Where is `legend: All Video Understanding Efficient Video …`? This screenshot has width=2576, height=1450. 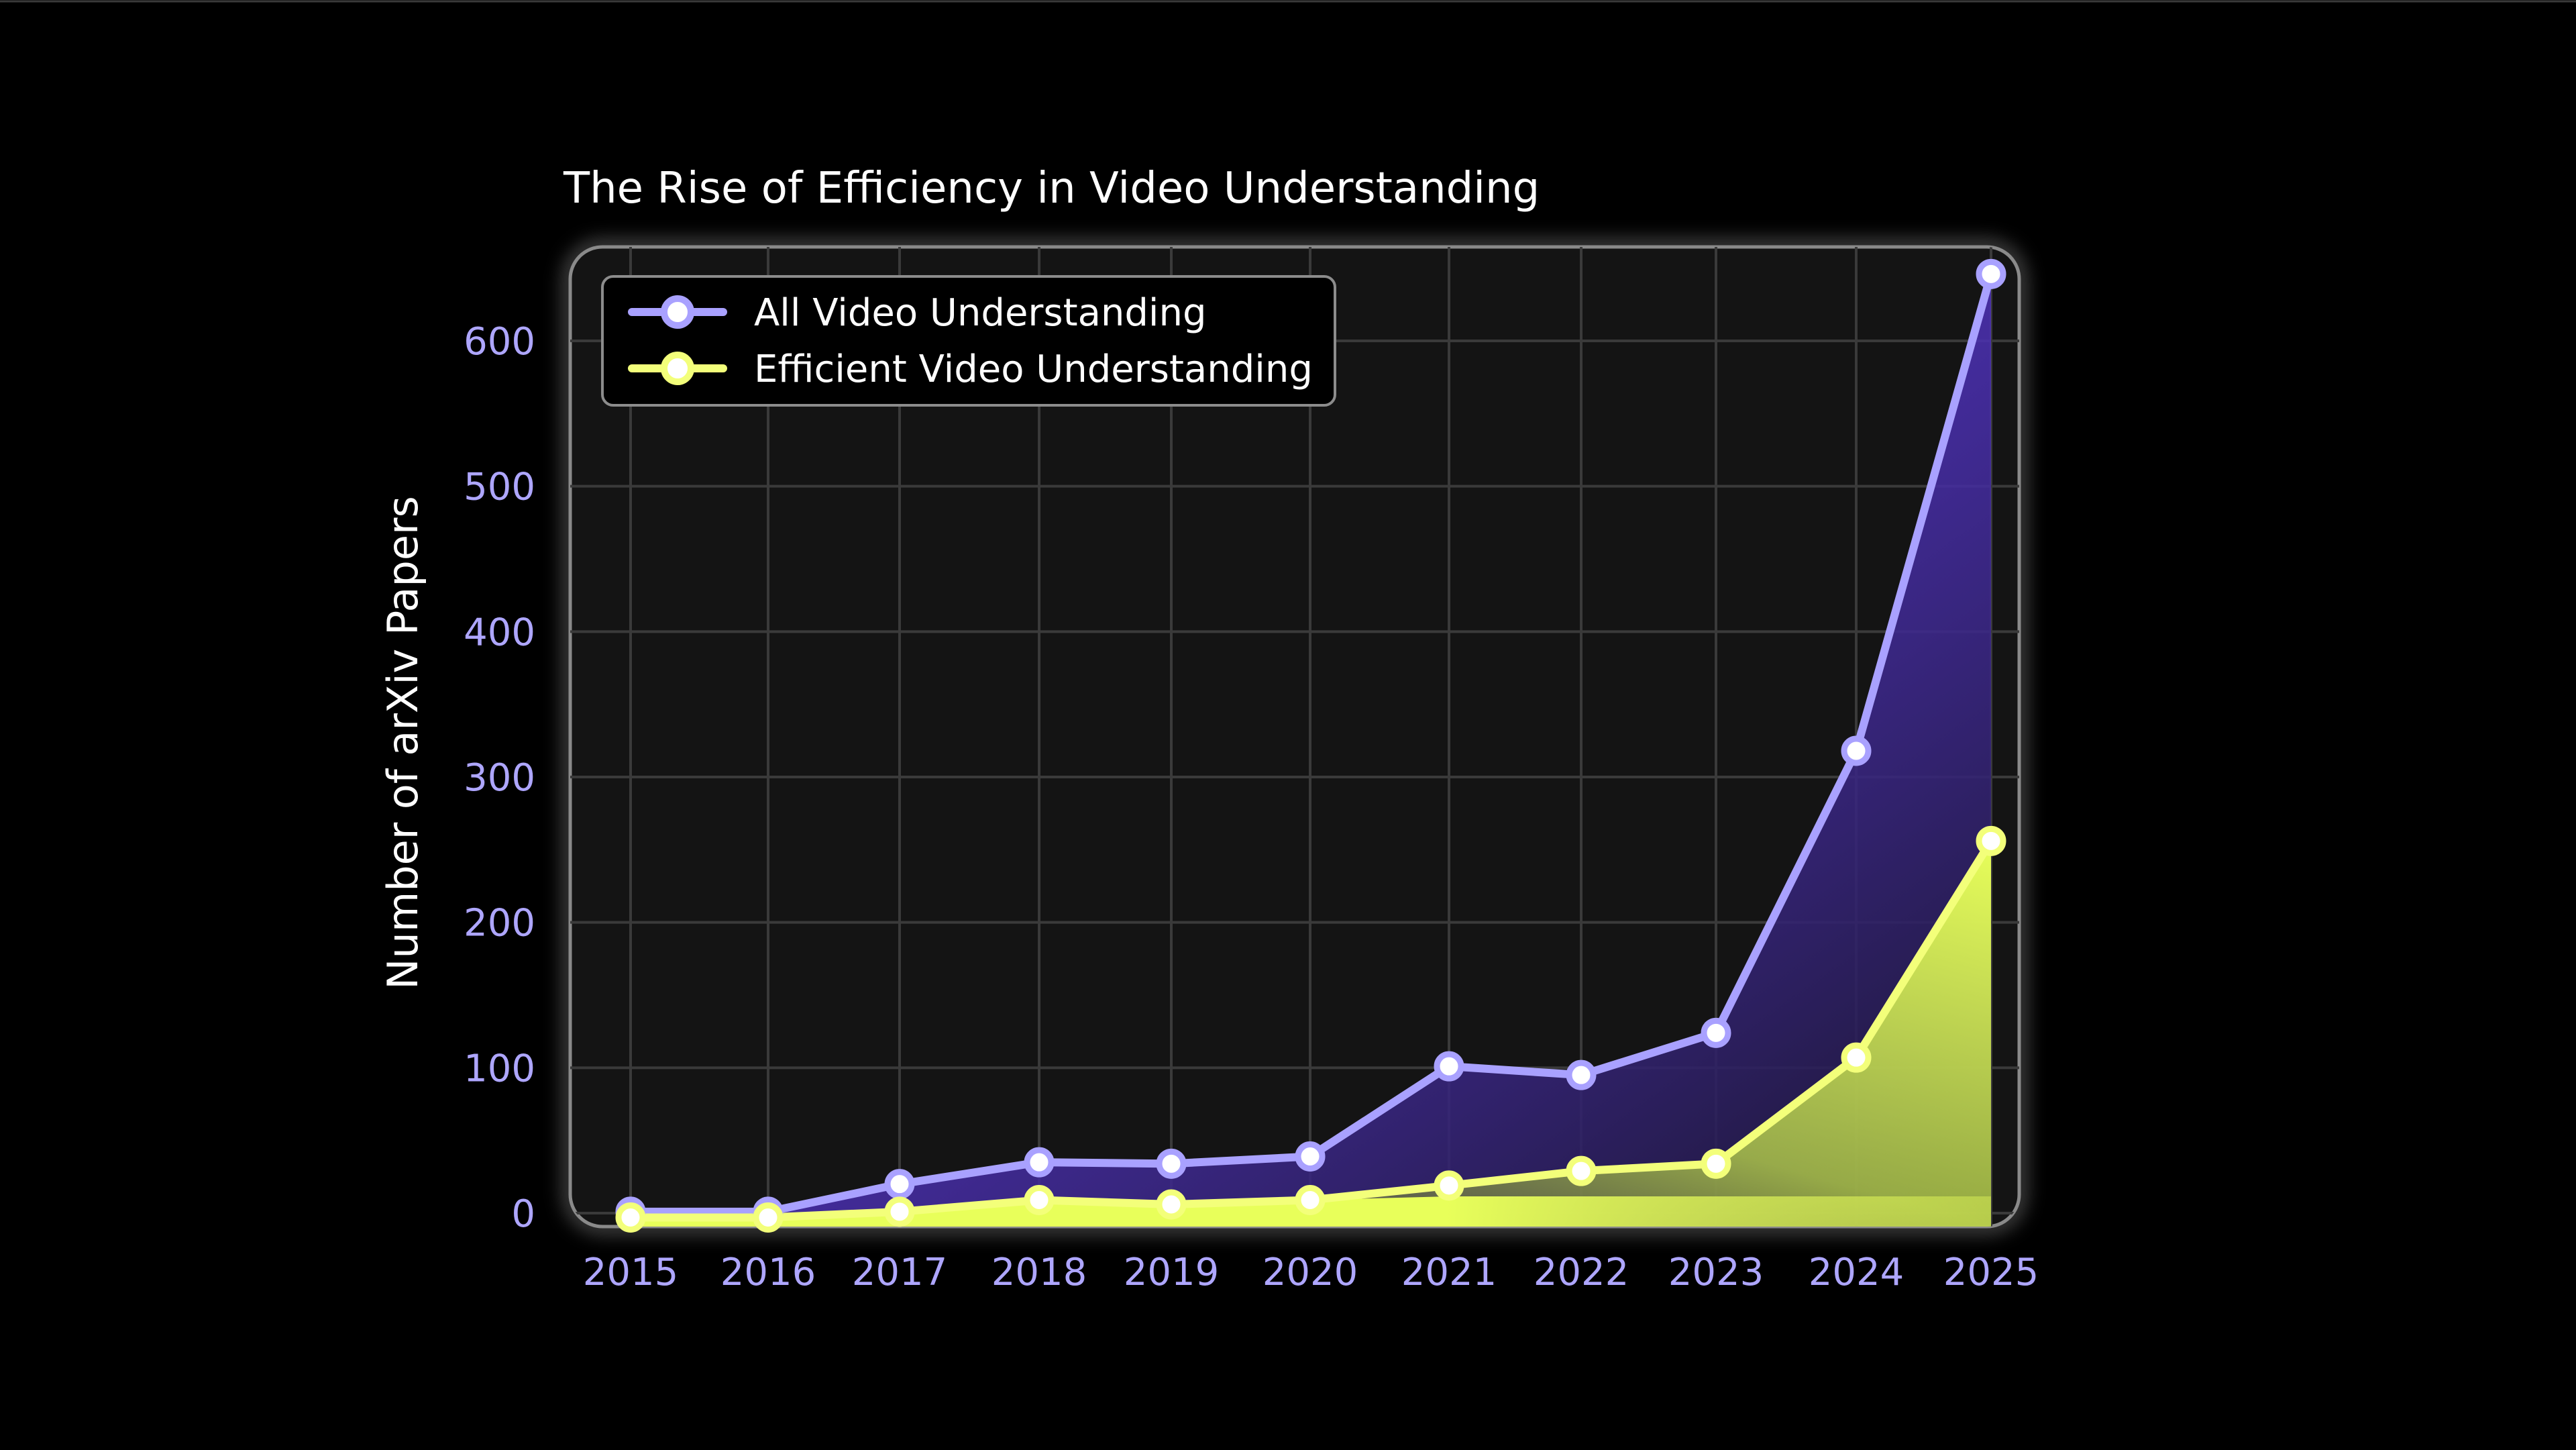
legend: All Video Understanding Efficient Video … is located at coordinates (968, 341).